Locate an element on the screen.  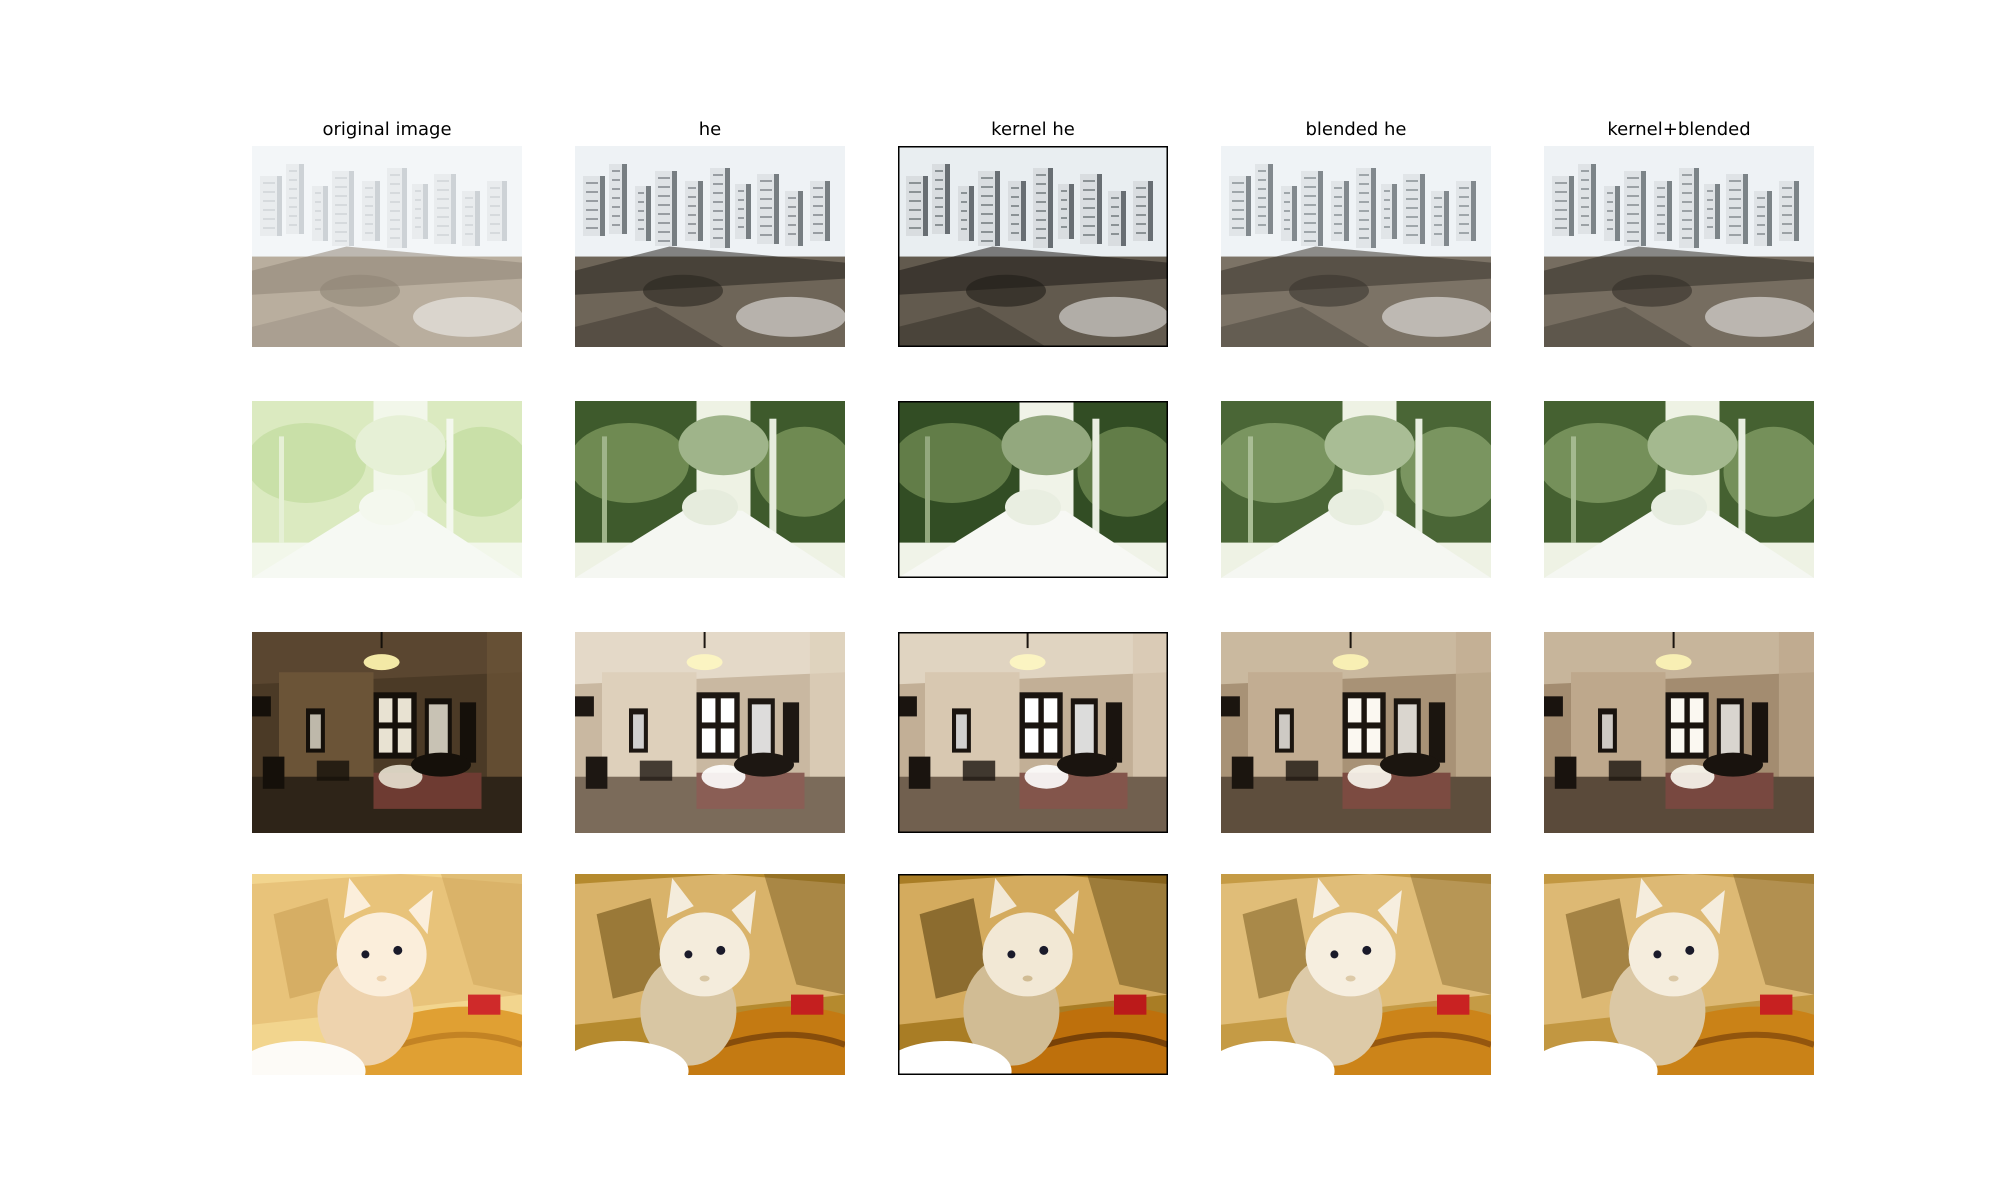
image-panel-kitten-kernel-blended is located at coordinates (1679, 974).